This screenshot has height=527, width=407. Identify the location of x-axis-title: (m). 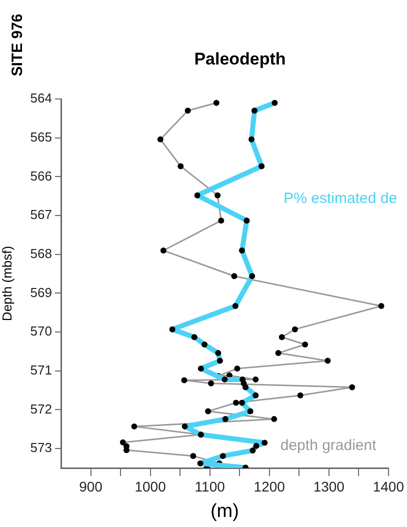
(224, 511).